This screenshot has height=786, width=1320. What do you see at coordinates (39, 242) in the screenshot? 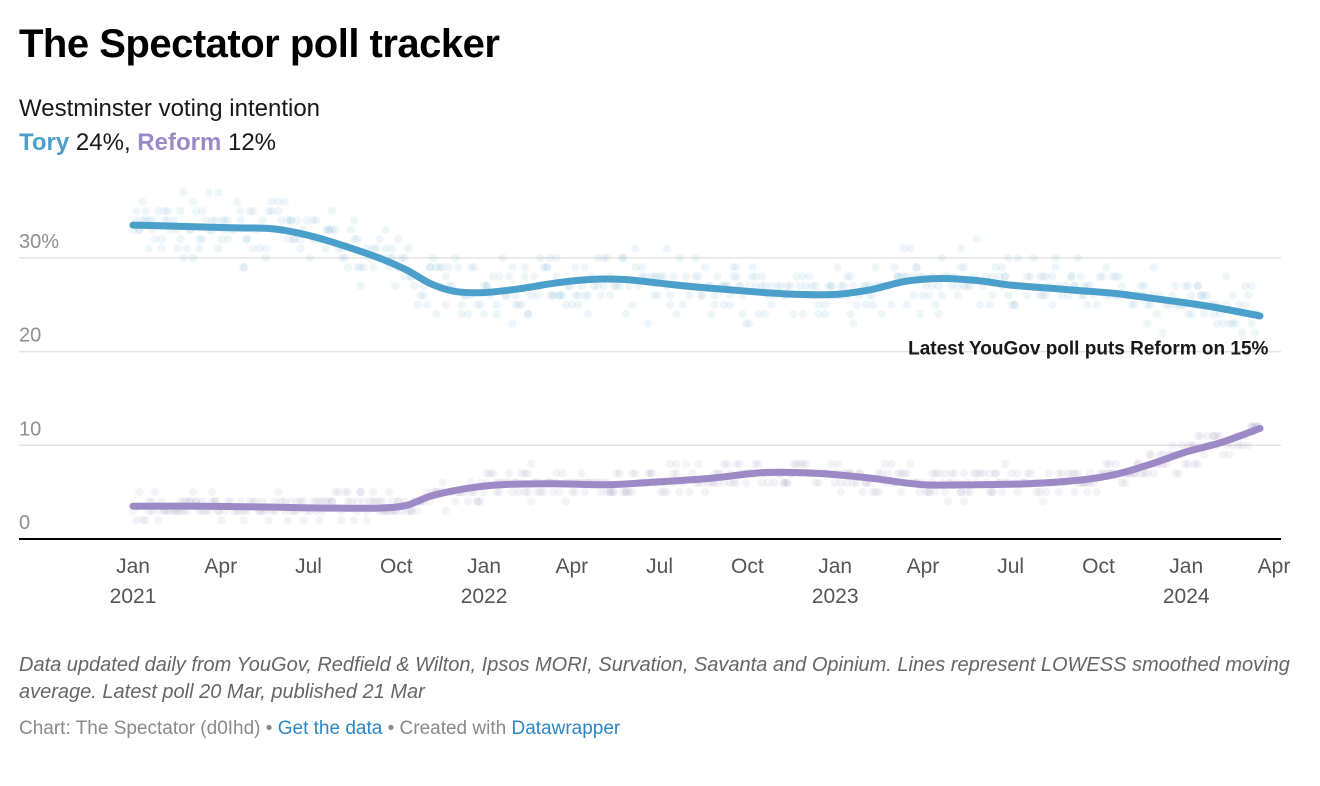
I see `y-tick-label: 30%` at bounding box center [39, 242].